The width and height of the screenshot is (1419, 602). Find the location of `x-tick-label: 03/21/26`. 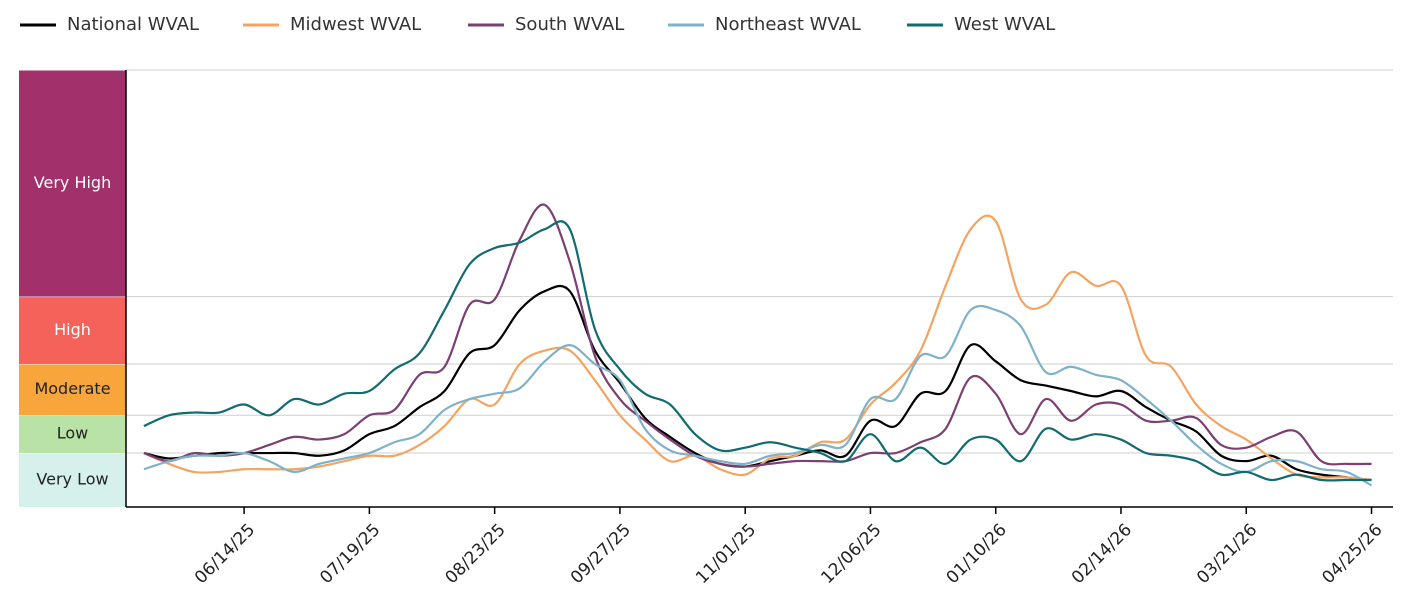

x-tick-label: 03/21/26 is located at coordinates (1227, 554).